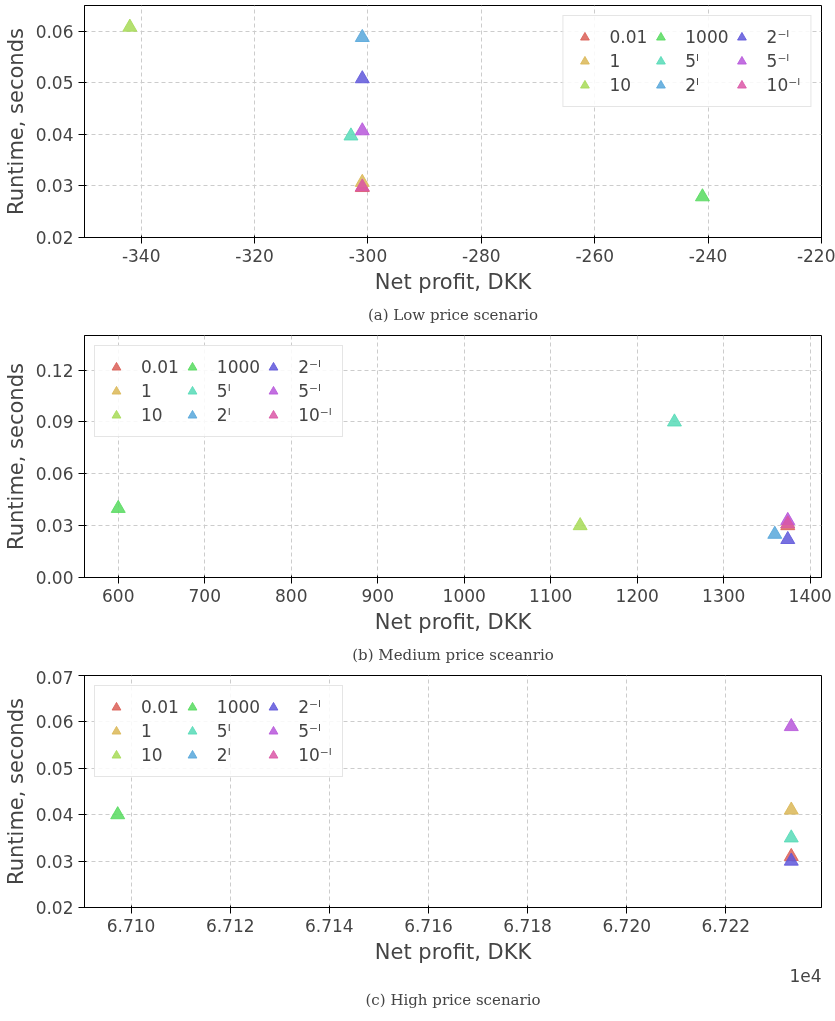  Describe the element at coordinates (815, 255) in the screenshot. I see `x-tick-label: -220` at that location.